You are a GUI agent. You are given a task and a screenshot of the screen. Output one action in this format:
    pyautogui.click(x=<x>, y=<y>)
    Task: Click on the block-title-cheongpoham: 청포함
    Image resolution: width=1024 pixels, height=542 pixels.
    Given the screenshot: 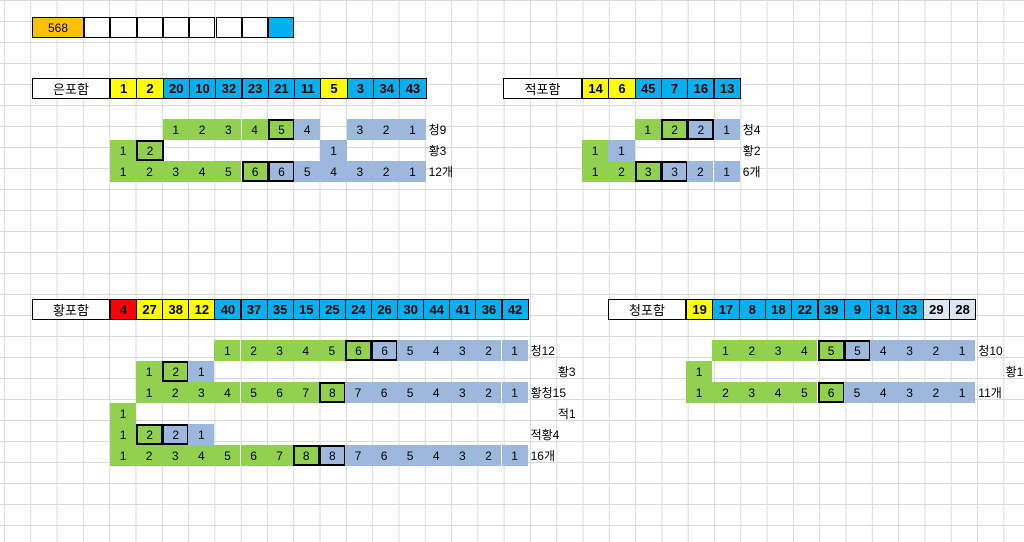 What is the action you would take?
    pyautogui.click(x=647, y=309)
    